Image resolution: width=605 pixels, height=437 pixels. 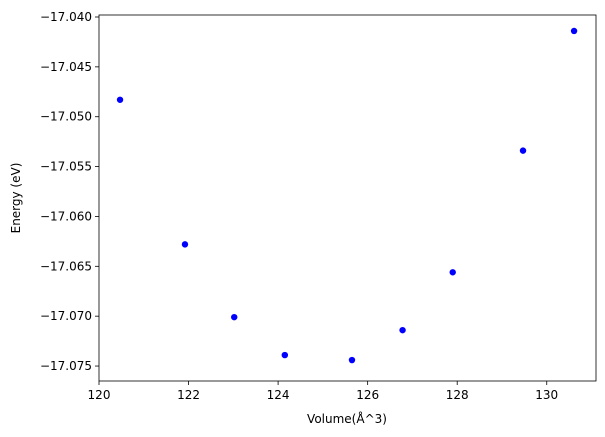 What do you see at coordinates (66, 17) in the screenshot?
I see `y-tick-label: −17.040` at bounding box center [66, 17].